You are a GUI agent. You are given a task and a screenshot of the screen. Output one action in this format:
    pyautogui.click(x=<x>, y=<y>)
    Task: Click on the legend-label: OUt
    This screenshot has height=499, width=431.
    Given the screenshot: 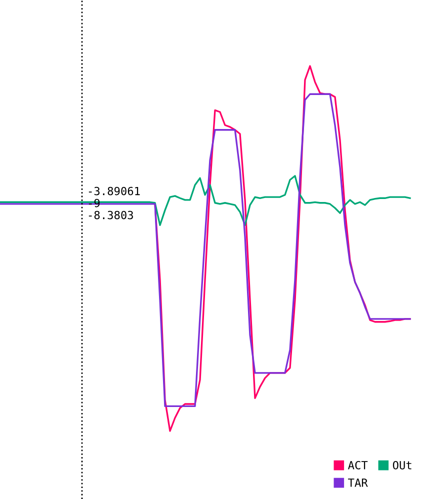 What is the action you would take?
    pyautogui.click(x=402, y=465)
    